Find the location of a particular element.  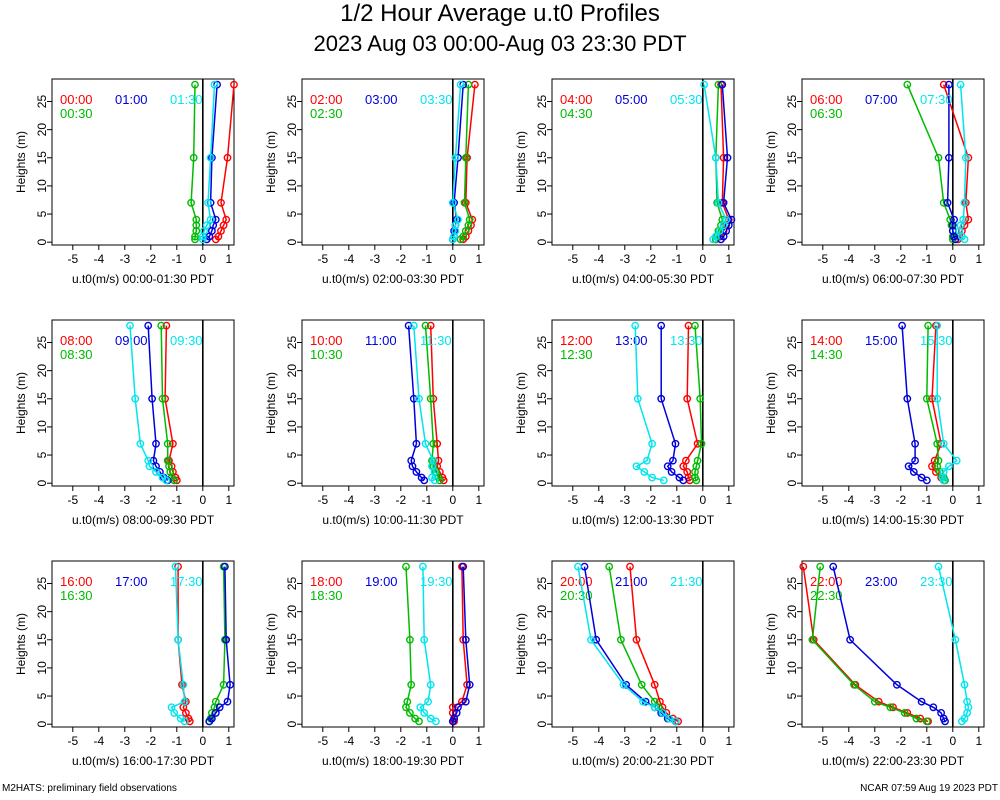

x-tick-label: -5 is located at coordinates (322, 500).